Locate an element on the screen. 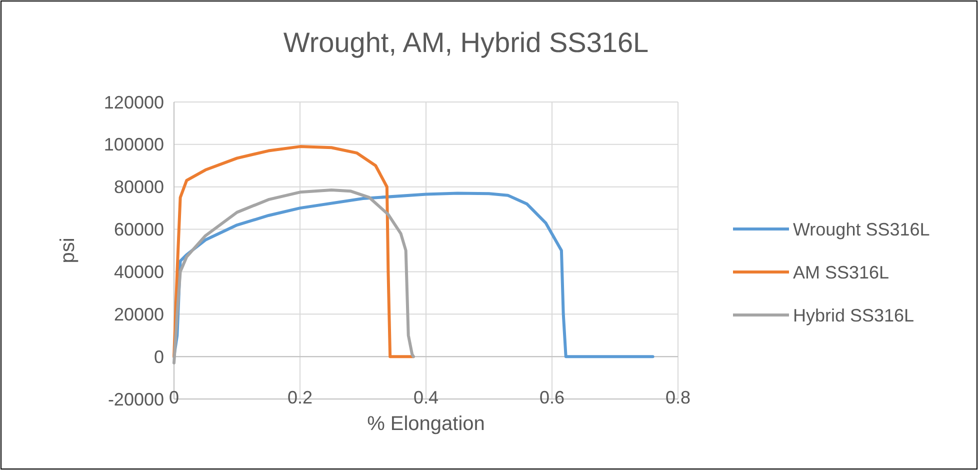 This screenshot has width=978, height=470. x-tick-label: 0 is located at coordinates (174, 397).